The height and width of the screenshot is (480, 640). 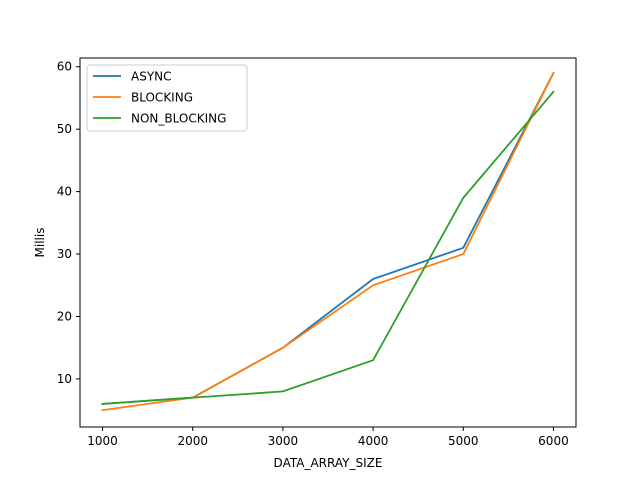 I want to click on legend: ASYNC BLOCKING NON_BLOCKING, so click(x=167, y=98).